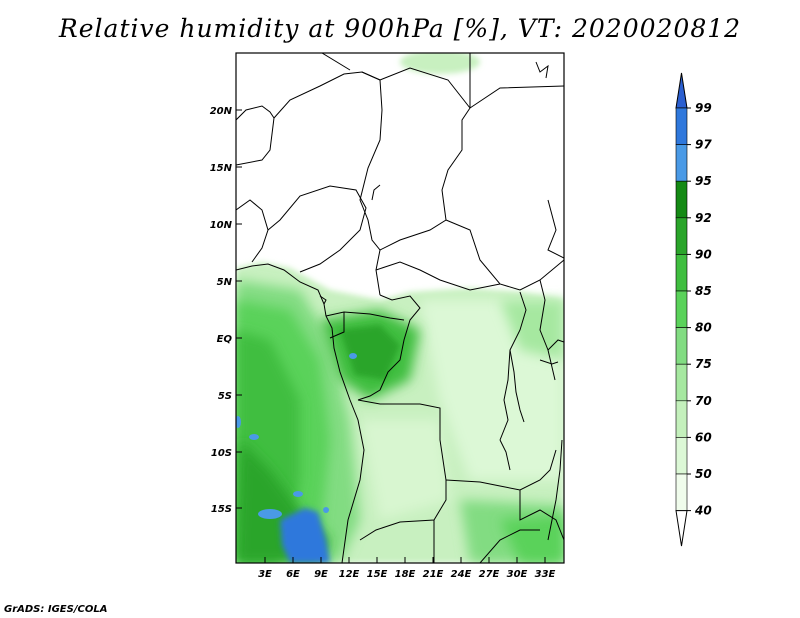 This screenshot has width=800, height=618. I want to click on lon-label: 9E, so click(321, 574).